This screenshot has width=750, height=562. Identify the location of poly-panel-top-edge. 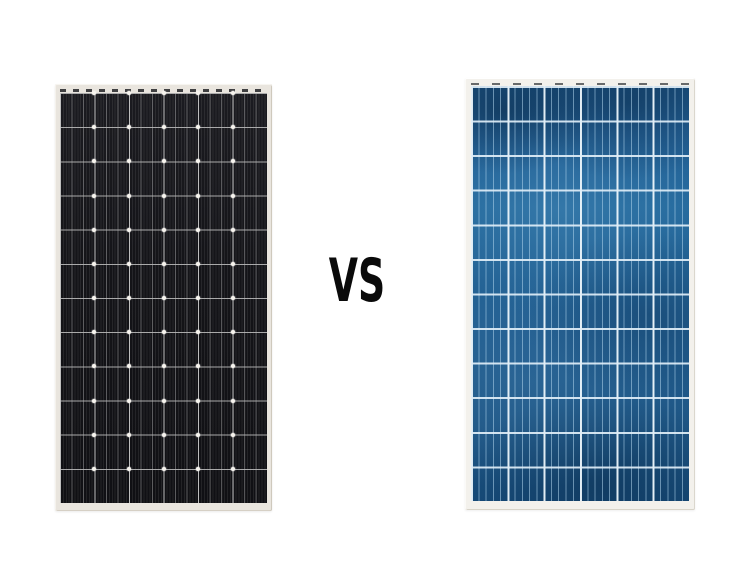
(580, 84).